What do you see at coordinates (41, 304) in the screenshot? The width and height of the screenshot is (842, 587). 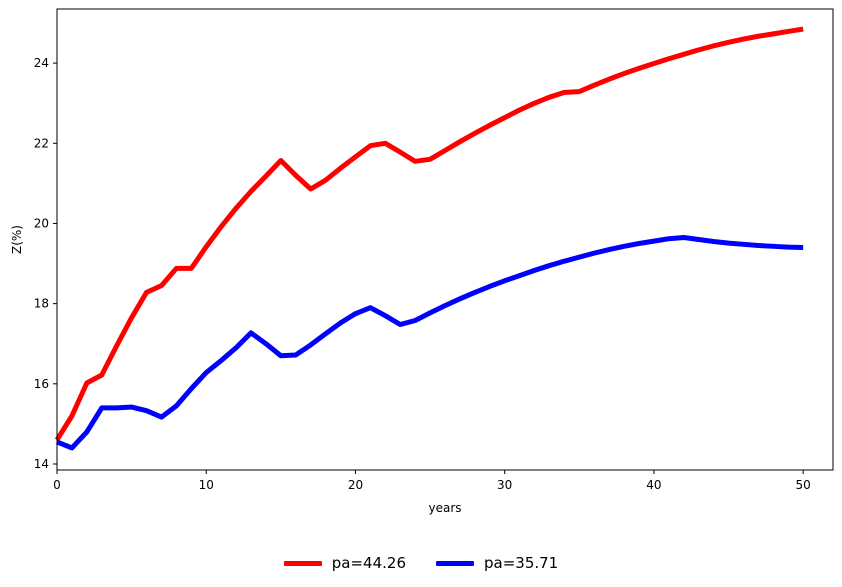 I see `y-tick-label: 18` at bounding box center [41, 304].